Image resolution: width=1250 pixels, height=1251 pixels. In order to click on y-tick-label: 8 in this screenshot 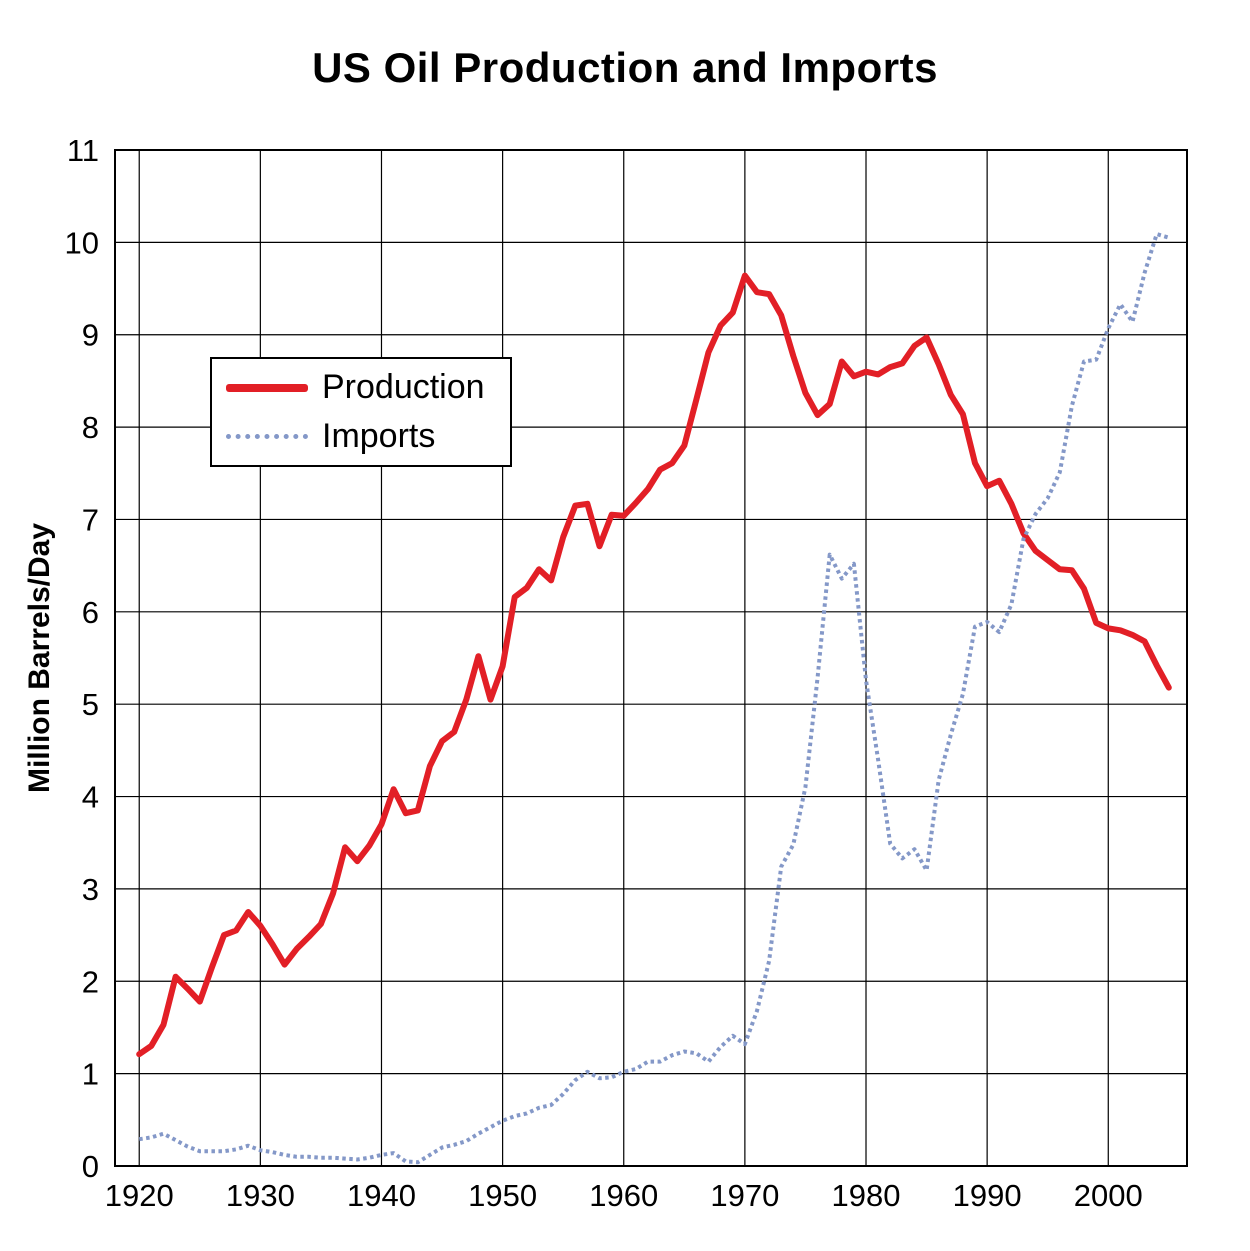, I will do `click(90, 427)`.